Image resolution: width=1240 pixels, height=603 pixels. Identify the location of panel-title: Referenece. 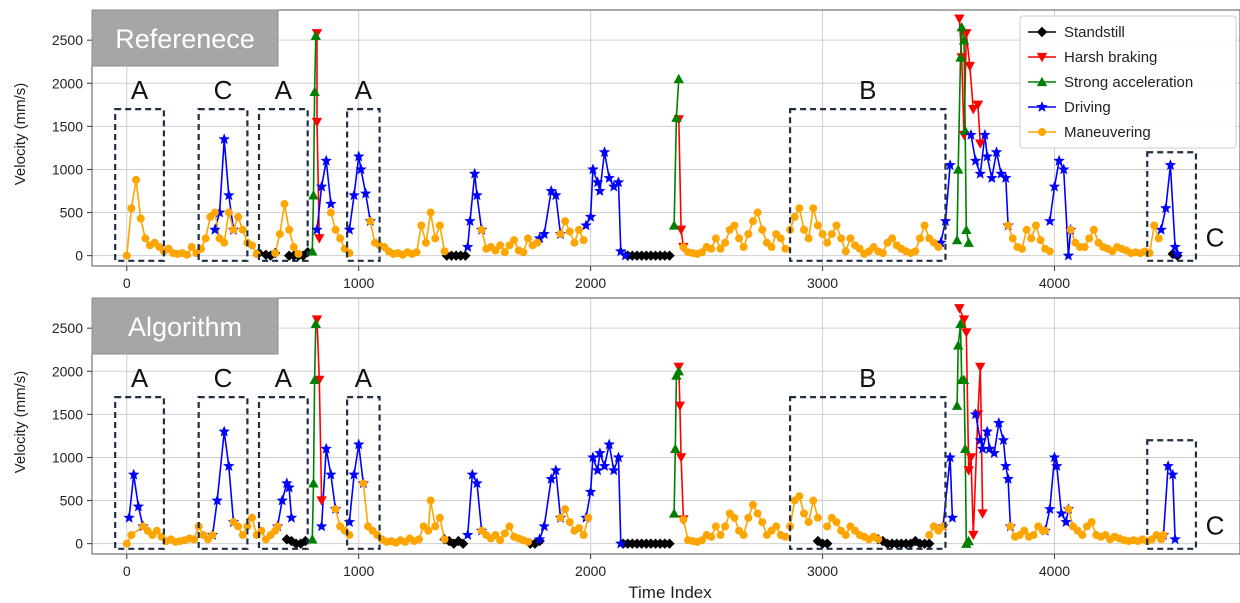
(185, 39).